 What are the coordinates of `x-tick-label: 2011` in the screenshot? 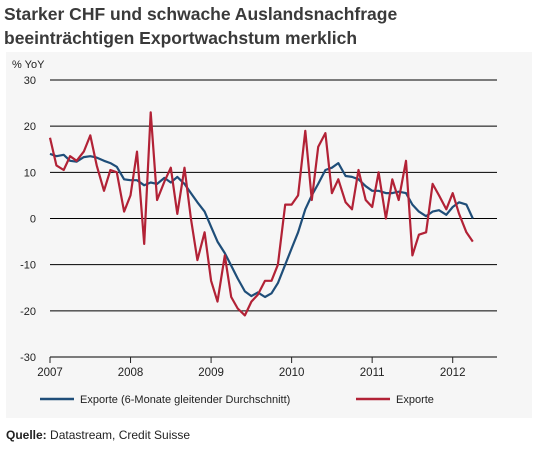 It's located at (372, 373).